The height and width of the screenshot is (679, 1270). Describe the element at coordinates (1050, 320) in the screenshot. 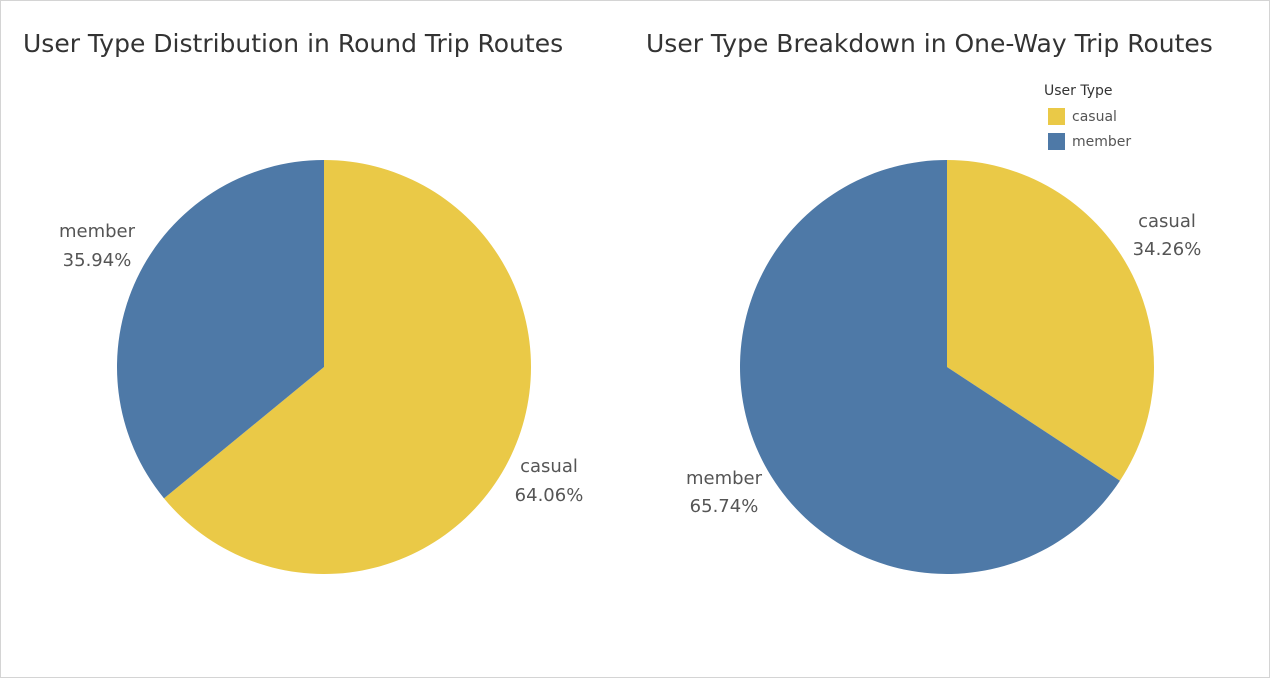

I see `pie-slice-one-way-casual` at that location.